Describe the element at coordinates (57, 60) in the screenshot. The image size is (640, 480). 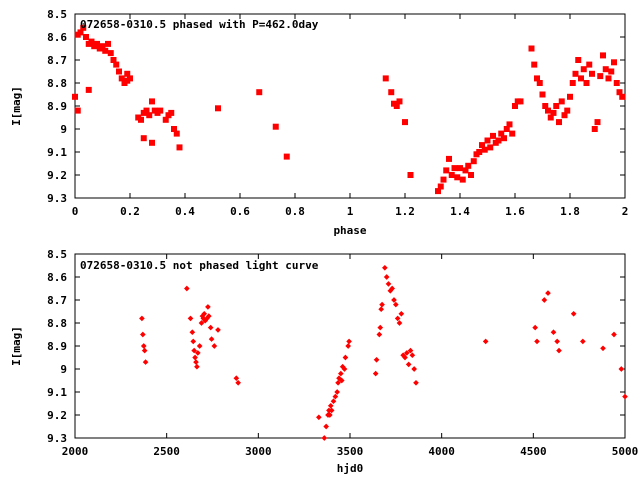
I see `phased-plot-ytick-label: 8.7` at that location.